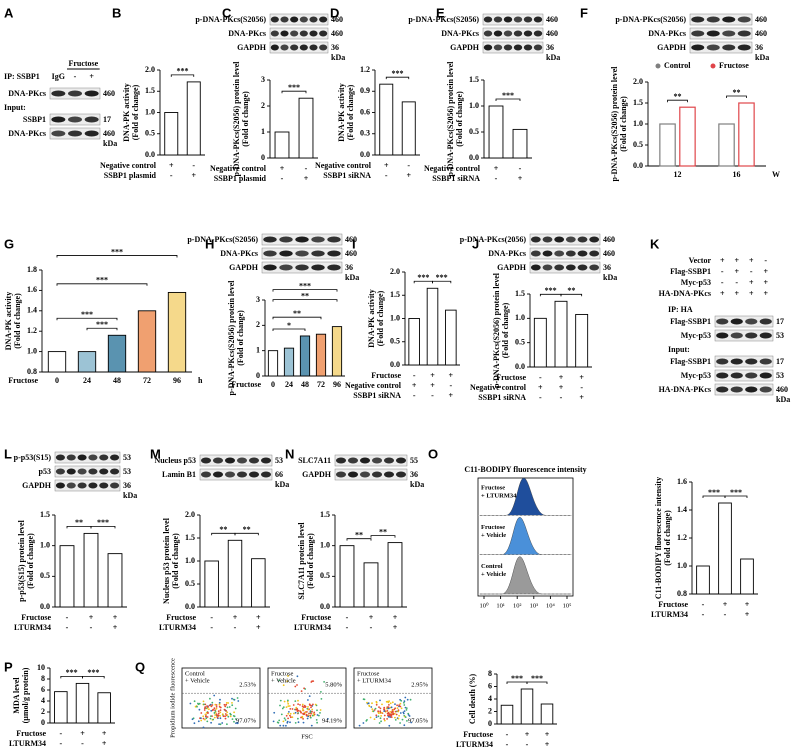 The image size is (798, 748). I want to click on condition-label: HA-DNA-PKcs, so click(685, 293).